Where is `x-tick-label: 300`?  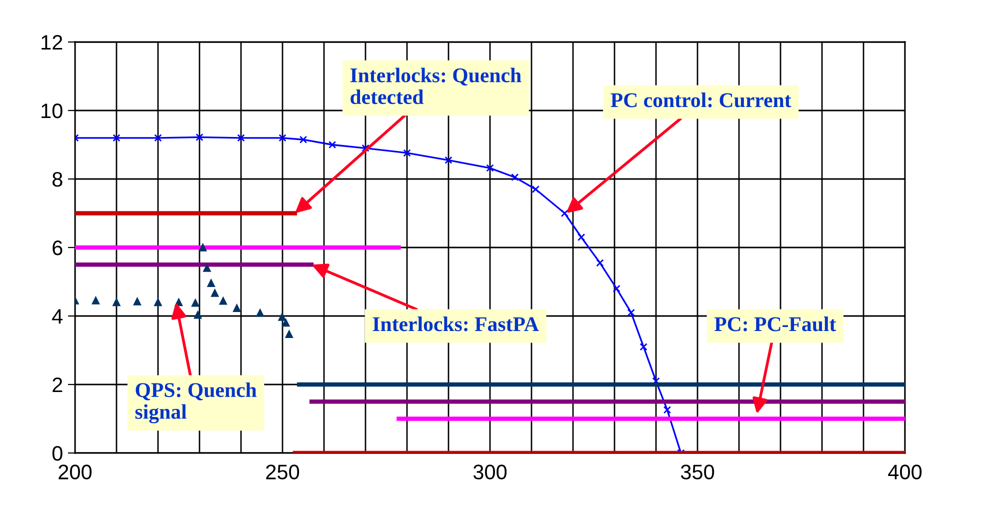
x-tick-label: 300 is located at coordinates (490, 472).